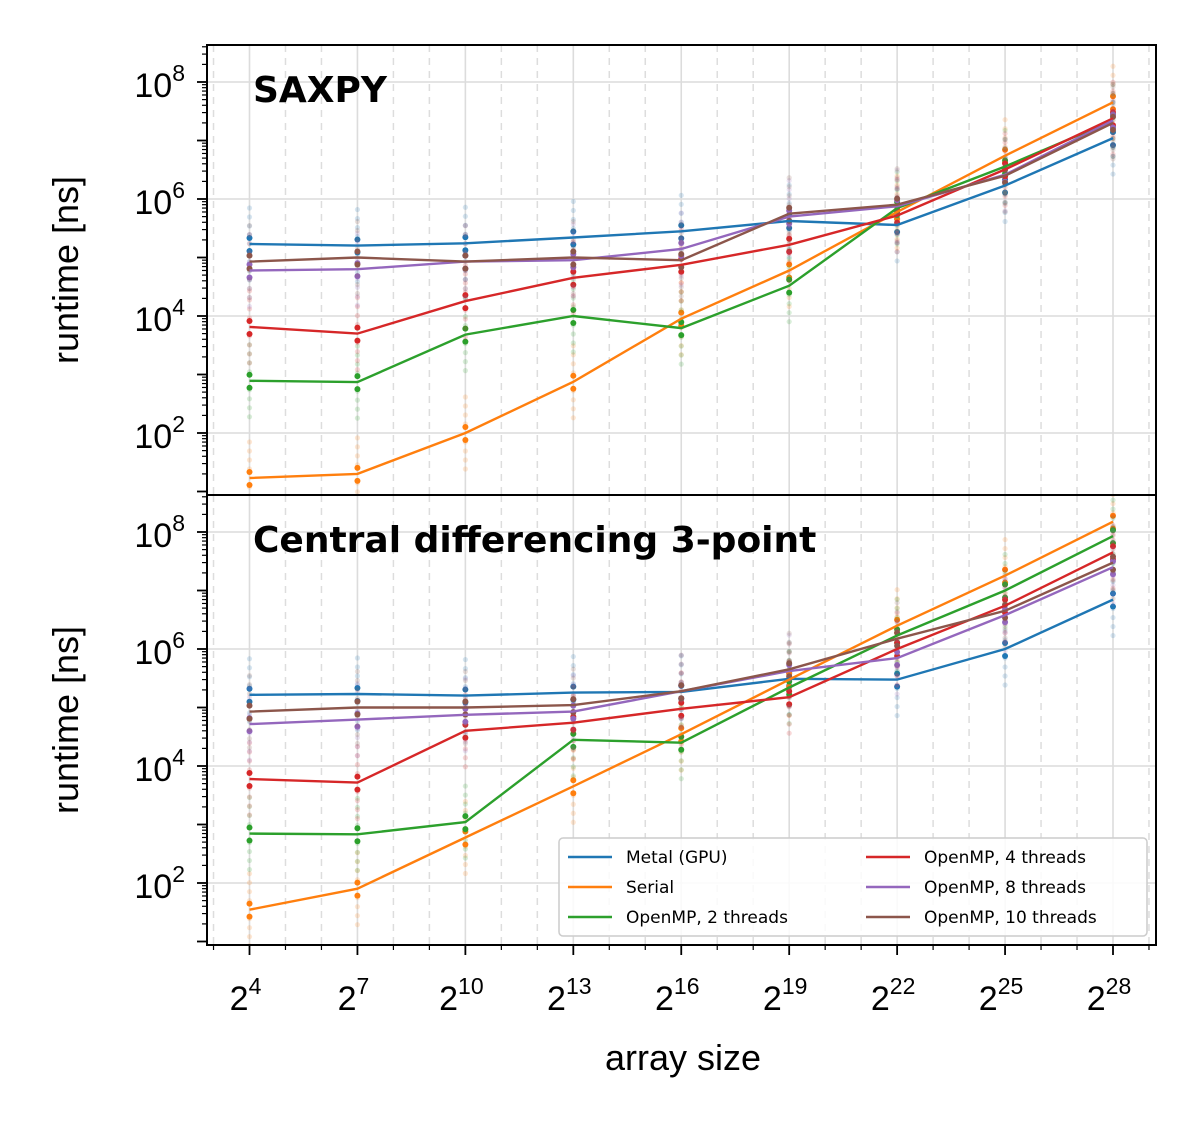 This screenshot has height=1125, width=1200. I want to click on x-tick-label: 219, so click(785, 995).